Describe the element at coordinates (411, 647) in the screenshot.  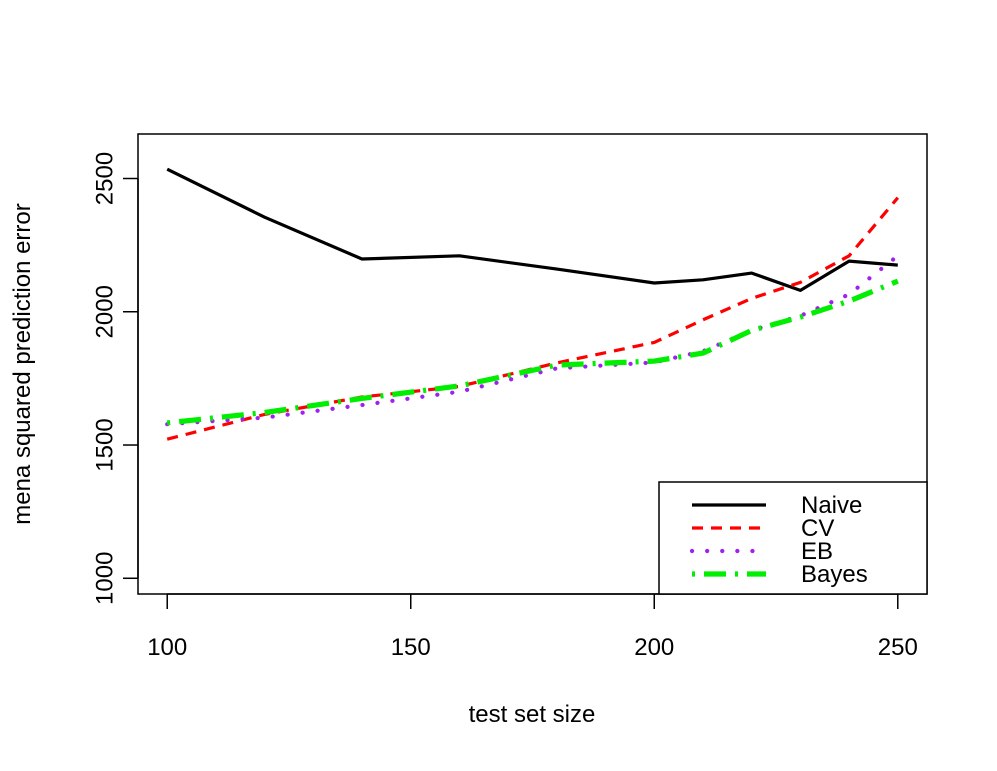
I see `x-tick-label: 150` at that location.